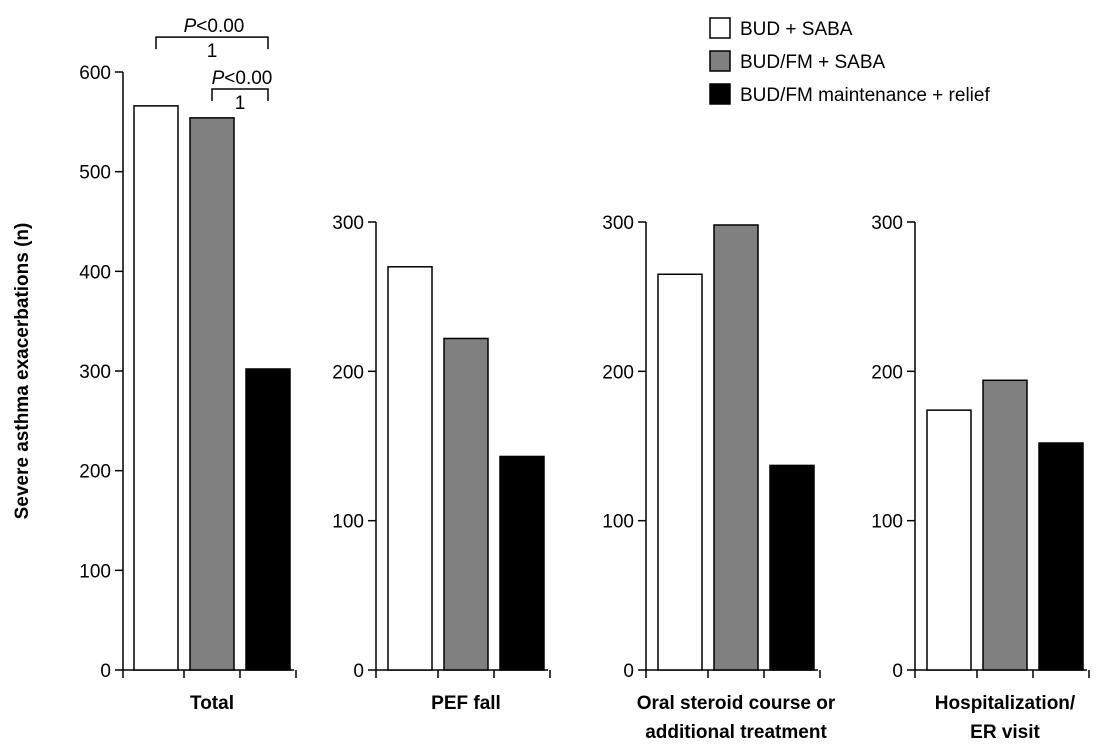 The height and width of the screenshot is (750, 1097). What do you see at coordinates (348, 522) in the screenshot?
I see `y-tick-label-1-1: 100` at bounding box center [348, 522].